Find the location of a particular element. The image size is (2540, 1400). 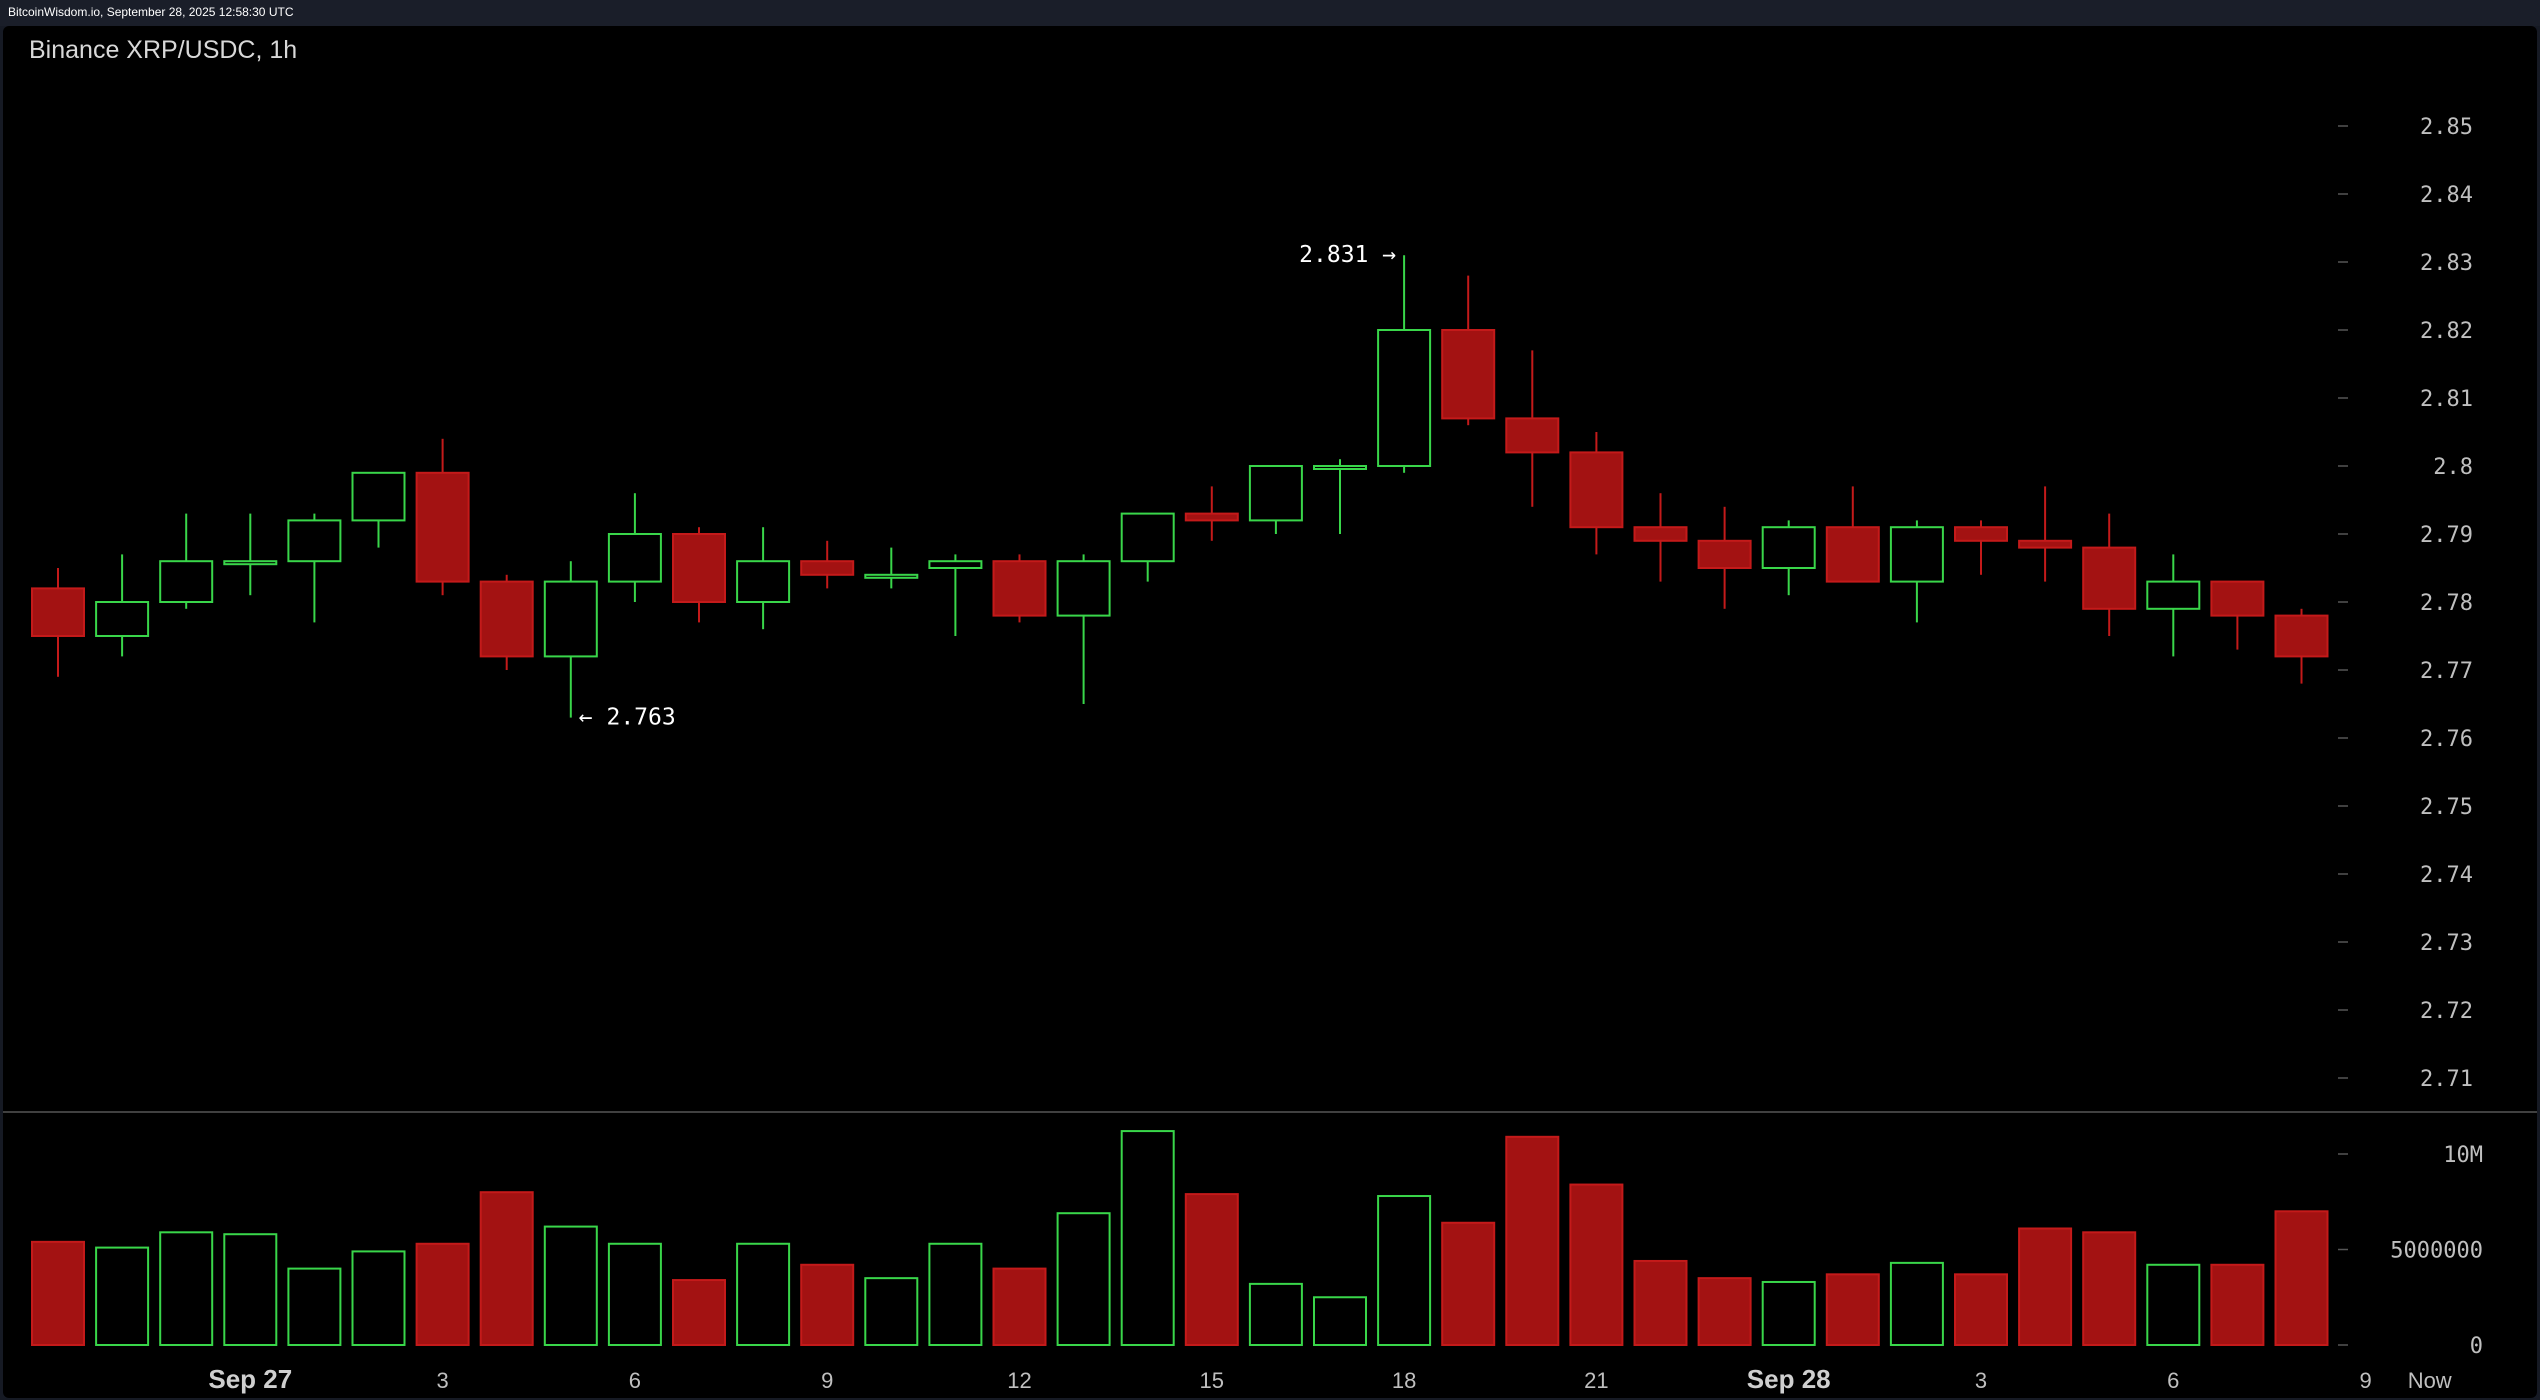

price-tick-label: 2.8 is located at coordinates (2453, 467).